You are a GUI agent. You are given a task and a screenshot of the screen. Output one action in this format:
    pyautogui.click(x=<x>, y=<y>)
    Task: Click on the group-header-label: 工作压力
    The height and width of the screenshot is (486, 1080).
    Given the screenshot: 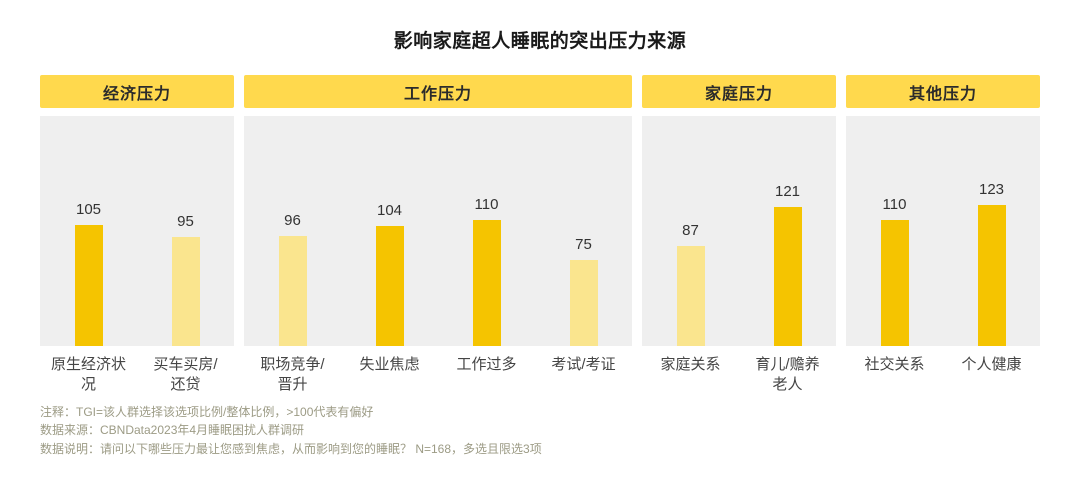 What is the action you would take?
    pyautogui.click(x=438, y=91)
    